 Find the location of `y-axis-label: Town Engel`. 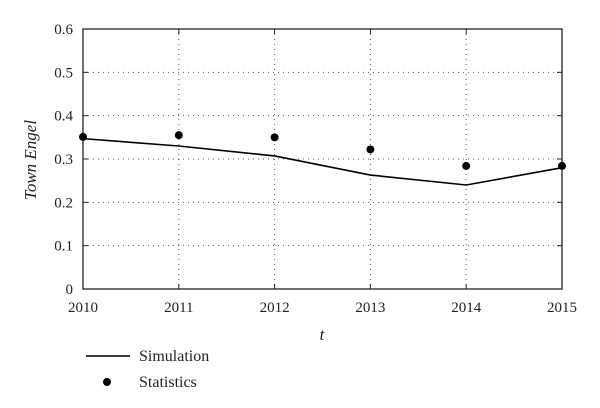

y-axis-label: Town Engel is located at coordinates (30, 160).